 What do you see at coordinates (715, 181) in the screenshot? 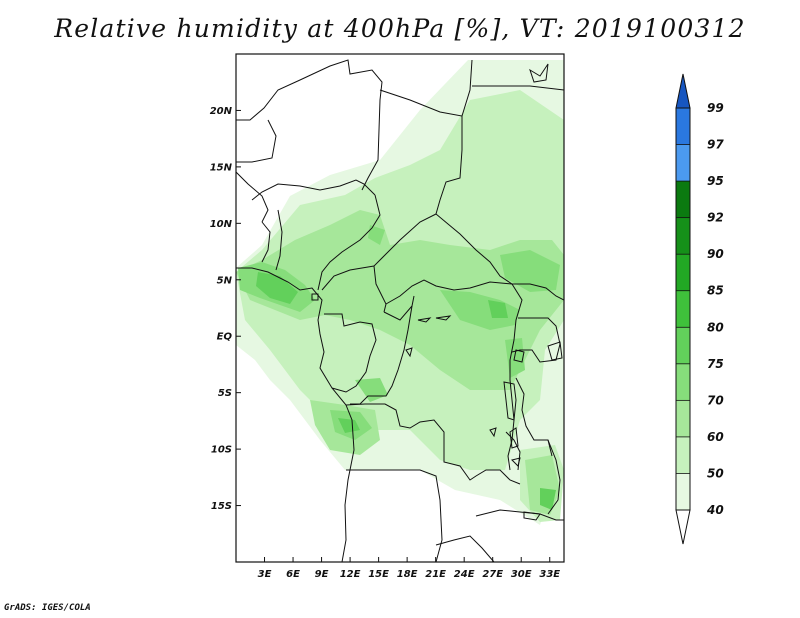
I see `colorbar-label: 95` at bounding box center [715, 181].